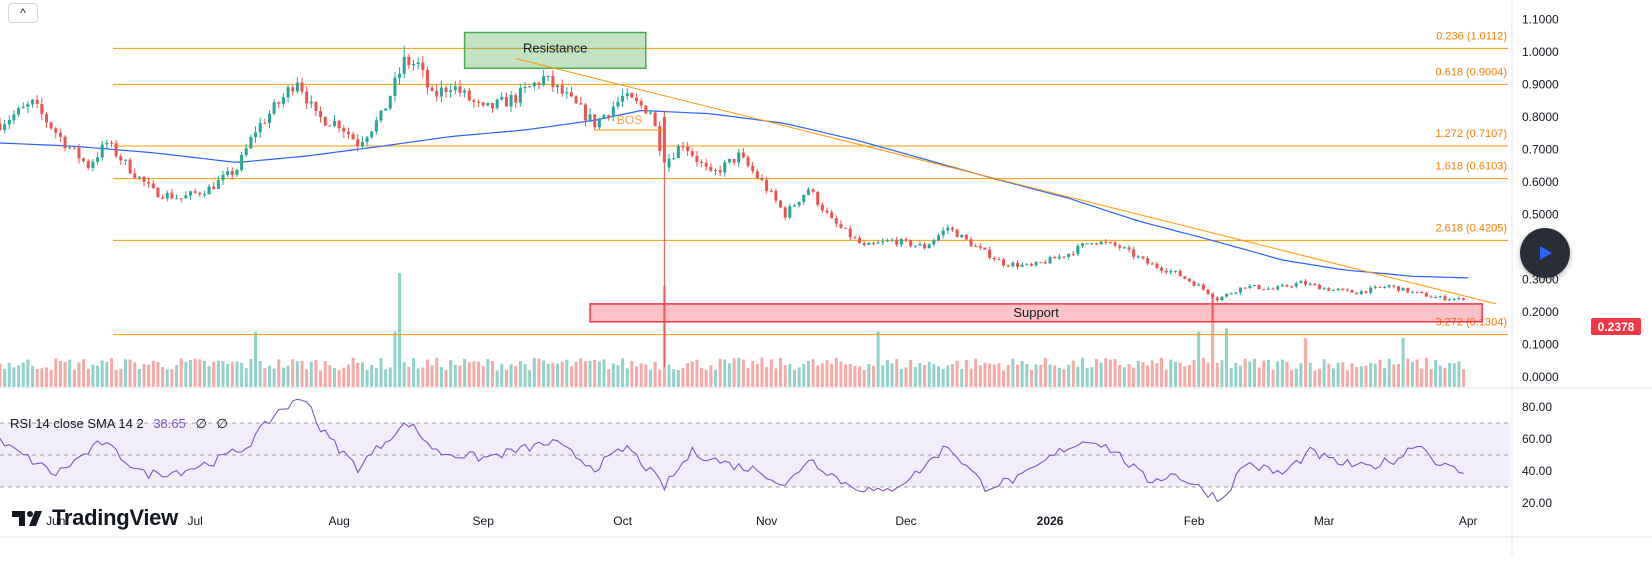  What do you see at coordinates (1471, 323) in the screenshot?
I see `fib-level-label: 3.272 (0.1304)` at bounding box center [1471, 323].